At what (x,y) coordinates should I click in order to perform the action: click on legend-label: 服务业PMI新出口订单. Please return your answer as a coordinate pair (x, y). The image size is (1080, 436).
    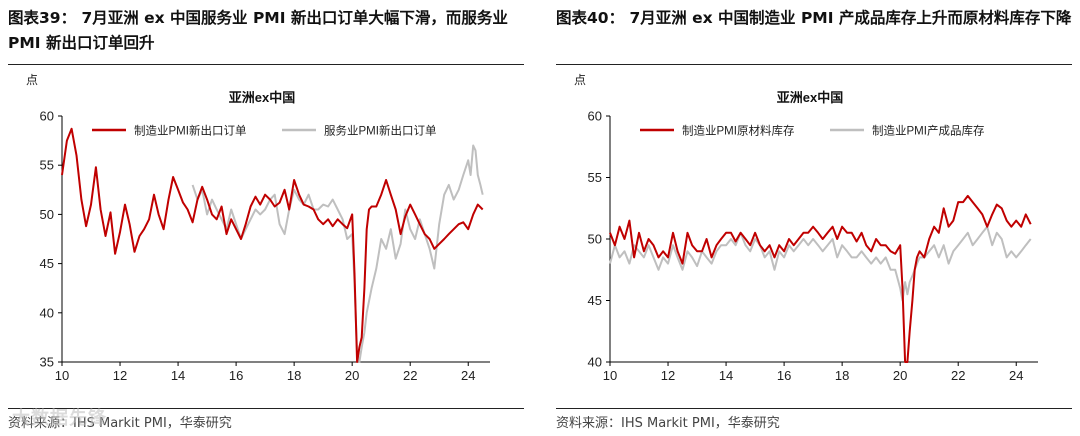
    Looking at the image, I should click on (380, 131).